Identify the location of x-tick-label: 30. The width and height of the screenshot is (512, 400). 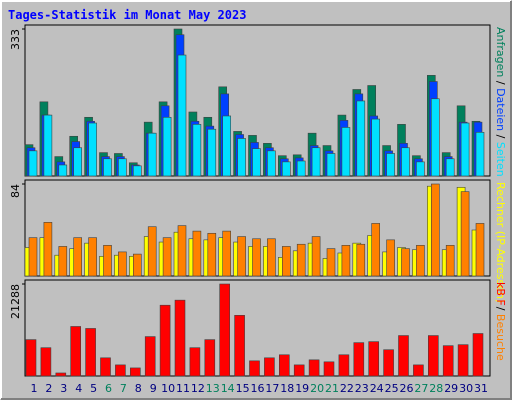
(466, 388).